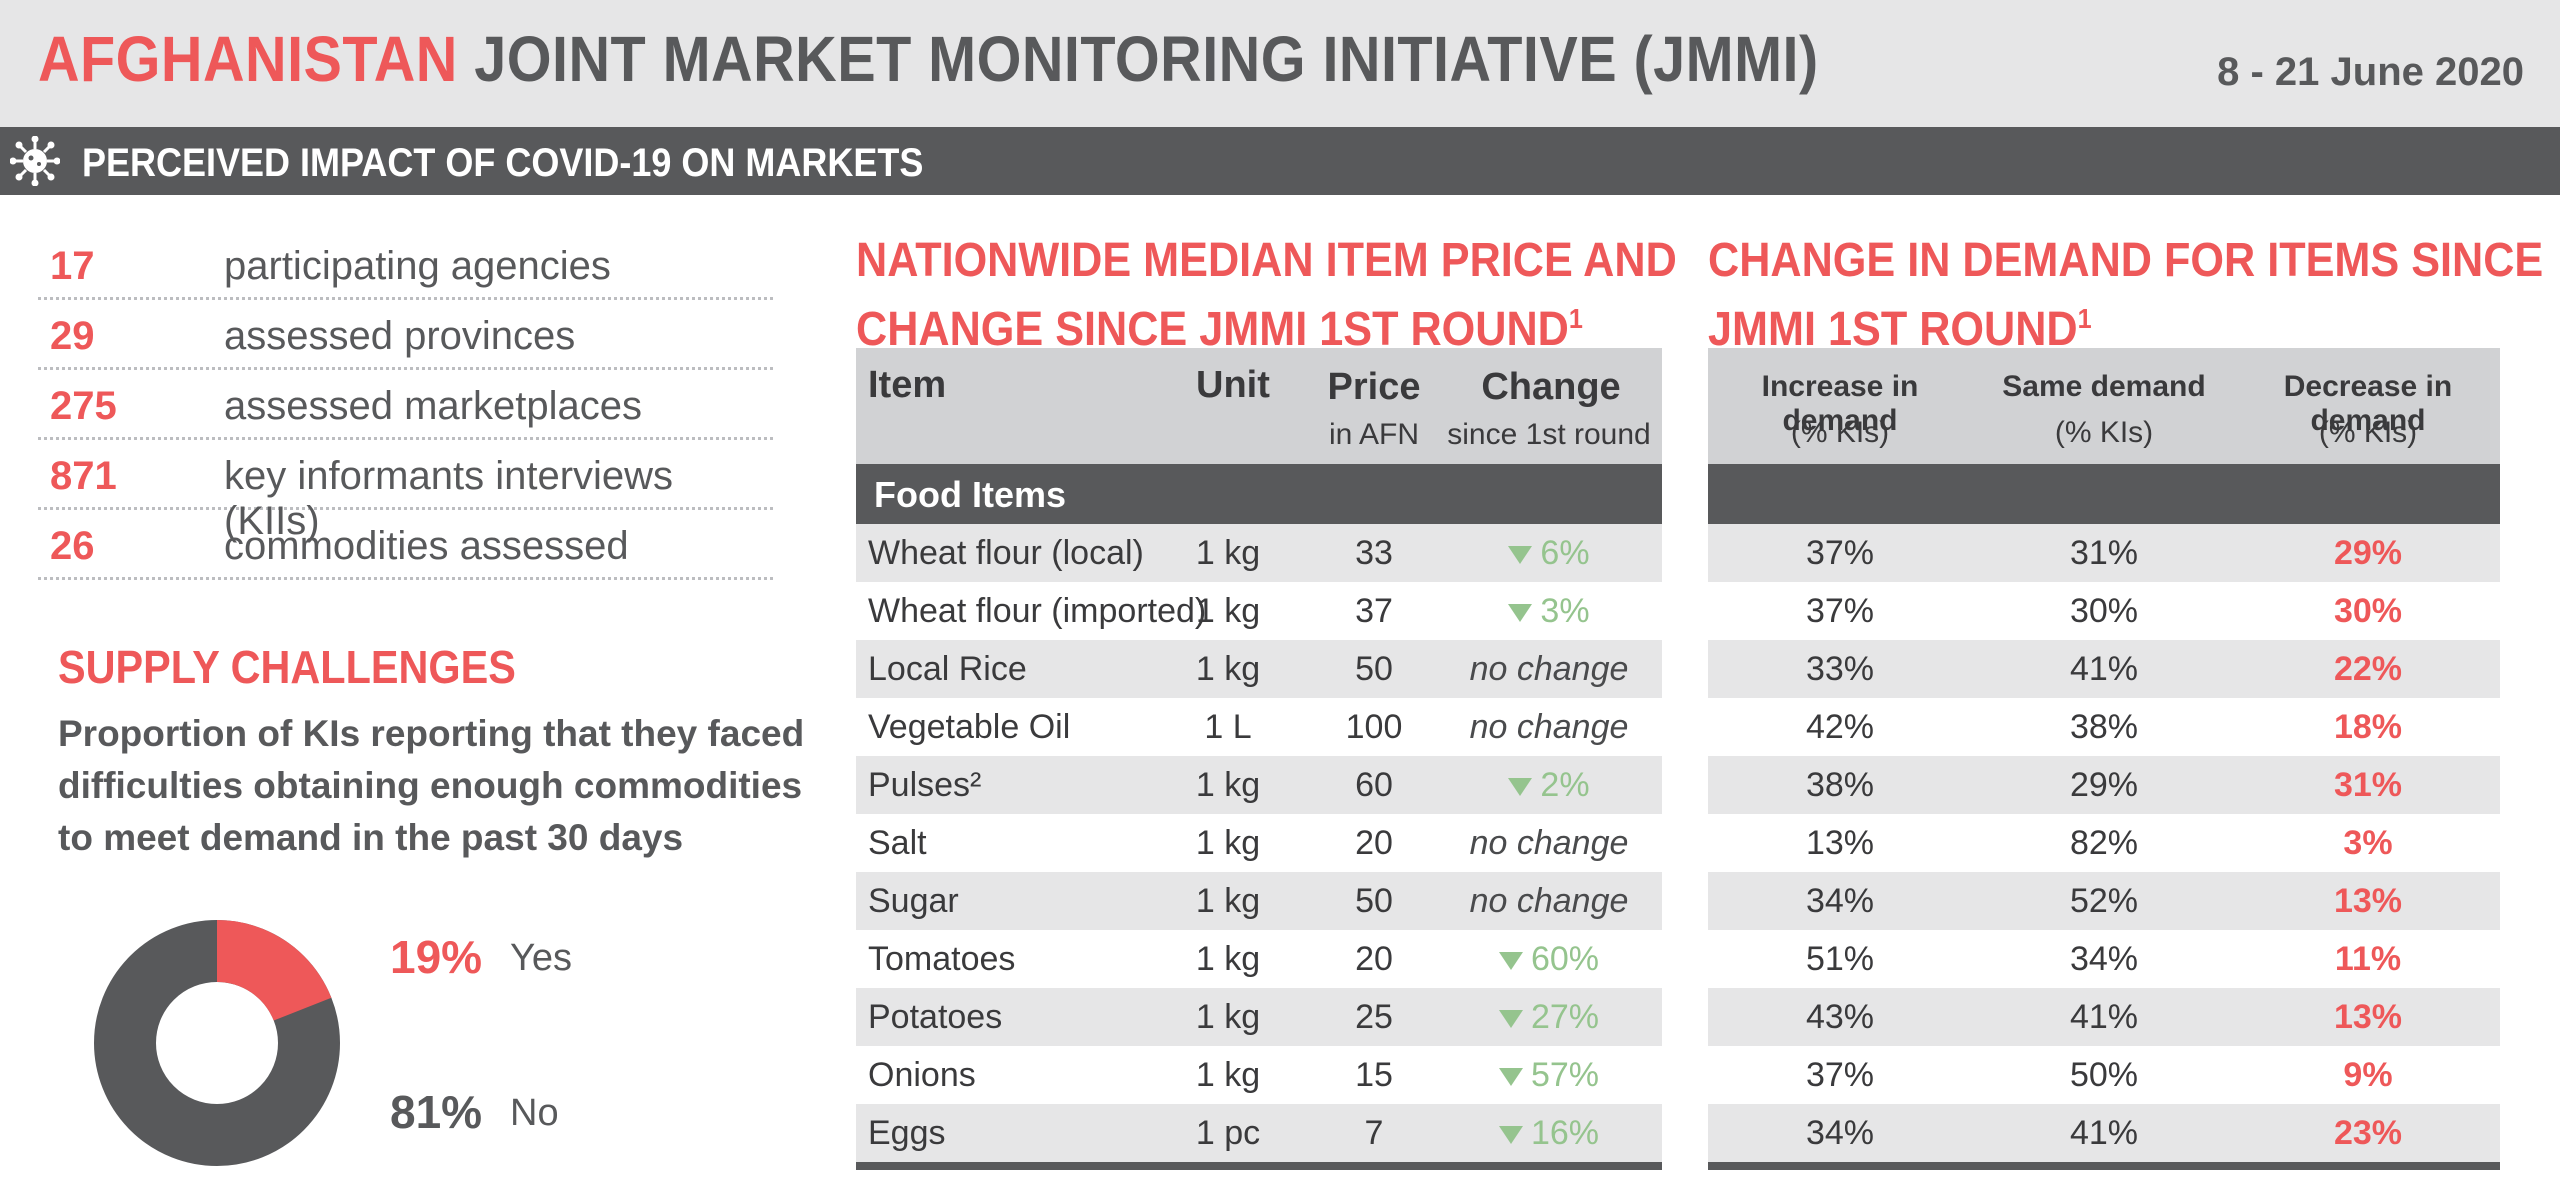 The image size is (2560, 1196). I want to click on item-name: Vegetable Oil, so click(969, 727).